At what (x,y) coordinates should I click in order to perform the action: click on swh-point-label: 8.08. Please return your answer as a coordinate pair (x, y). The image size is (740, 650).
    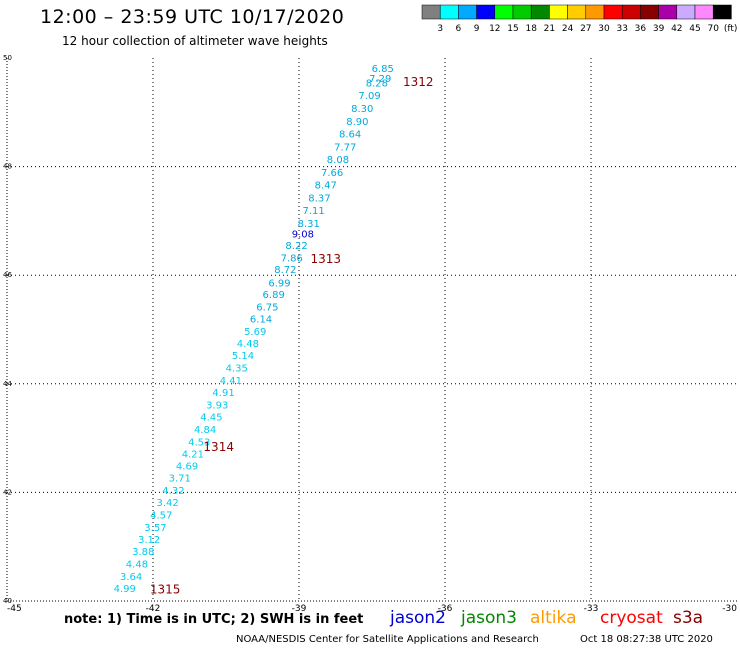
    Looking at the image, I should click on (338, 160).